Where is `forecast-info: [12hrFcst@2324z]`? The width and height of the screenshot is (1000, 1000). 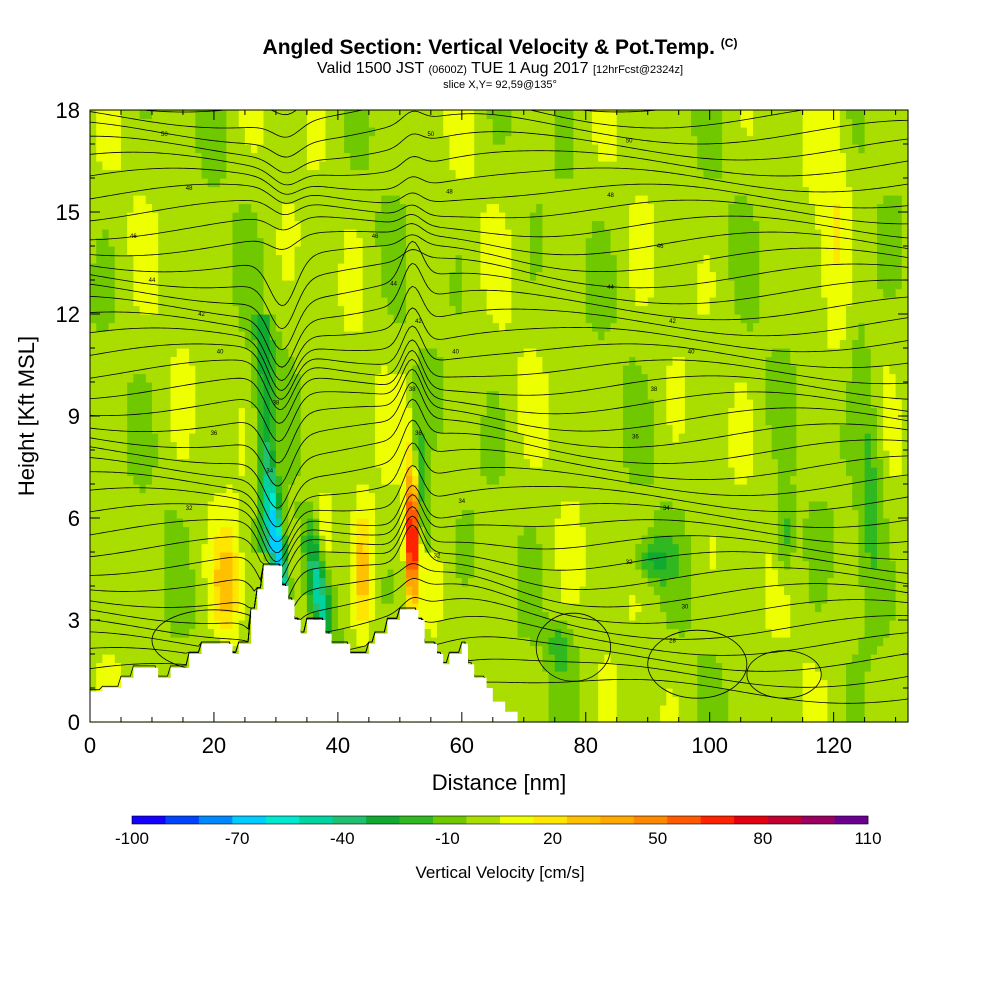
forecast-info: [12hrFcst@2324z] is located at coordinates (638, 70).